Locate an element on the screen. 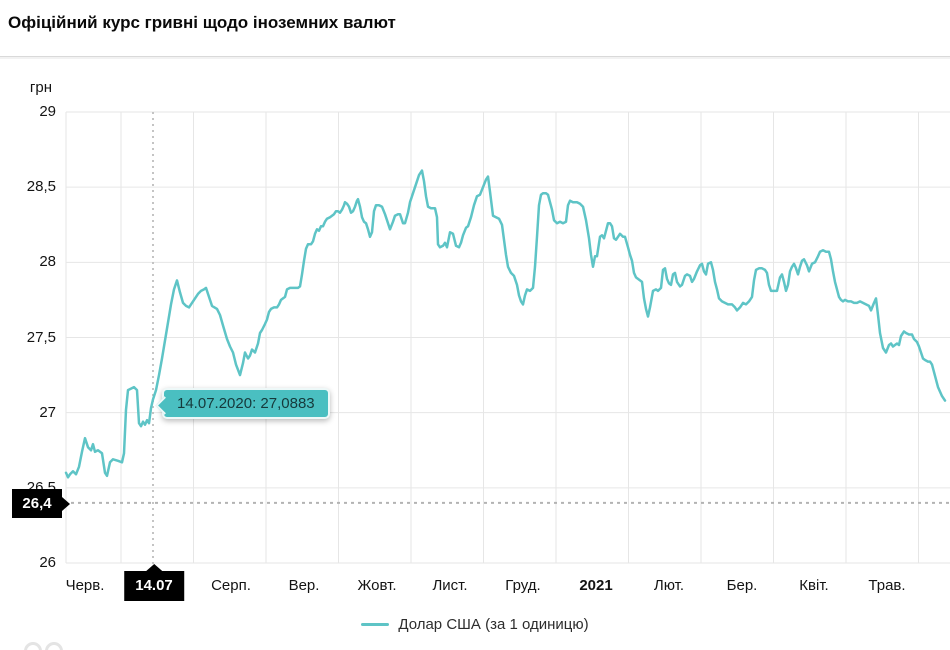 The height and width of the screenshot is (650, 950). x-tick-label: Вер. is located at coordinates (304, 585).